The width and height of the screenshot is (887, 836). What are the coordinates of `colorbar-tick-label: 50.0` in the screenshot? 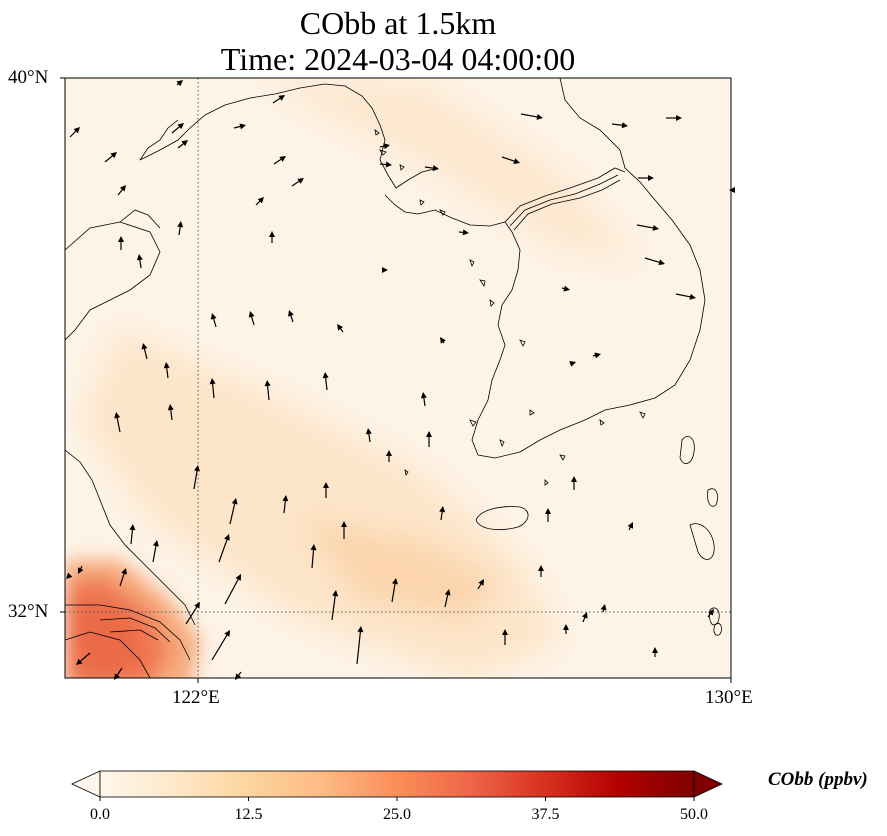 It's located at (694, 814).